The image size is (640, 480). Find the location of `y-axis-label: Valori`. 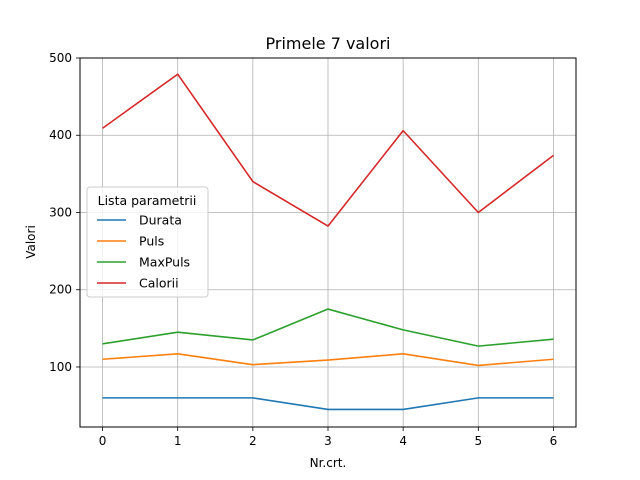

y-axis-label: Valori is located at coordinates (31, 242).